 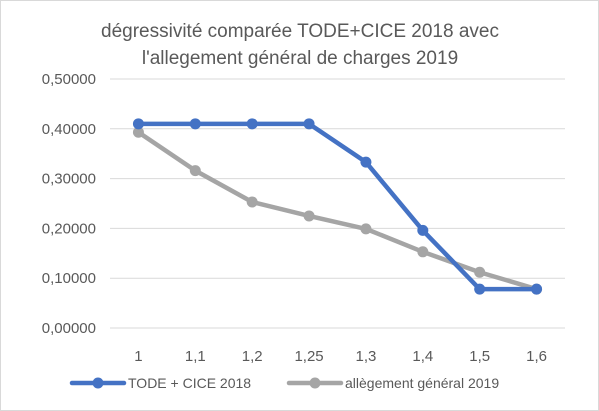 I want to click on x-tick-label: 1,4, so click(x=422, y=356).